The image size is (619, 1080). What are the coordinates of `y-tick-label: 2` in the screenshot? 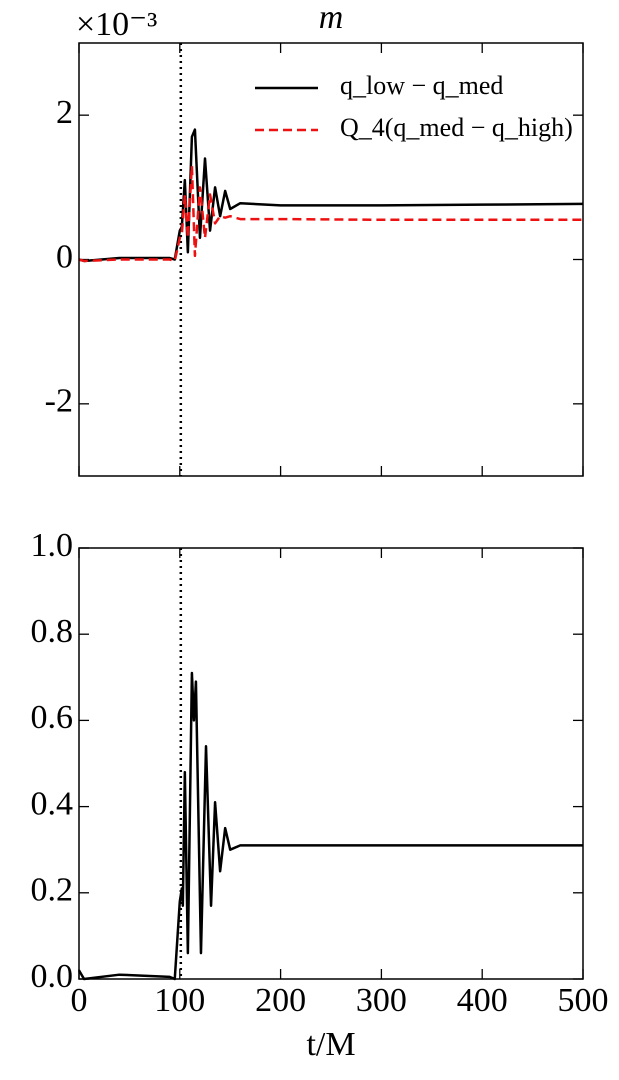 It's located at (64, 112).